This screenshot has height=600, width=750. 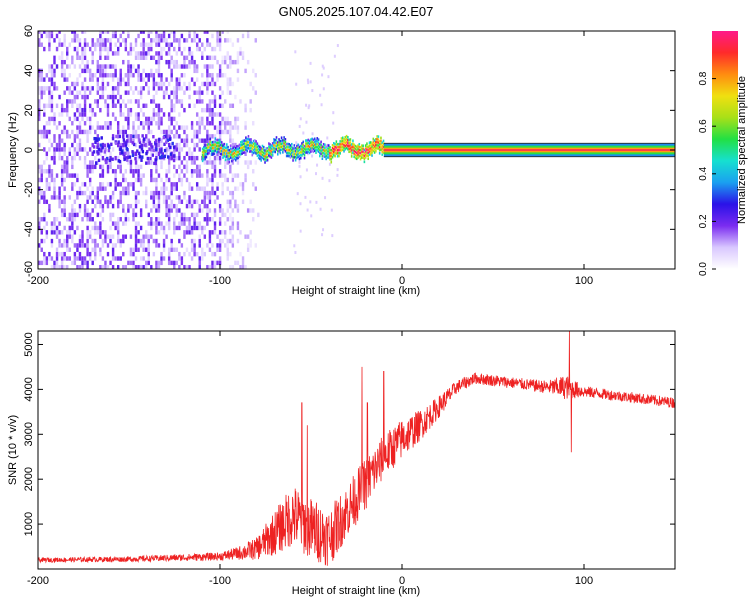 I want to click on x-tick-label: 100, so click(x=584, y=581).